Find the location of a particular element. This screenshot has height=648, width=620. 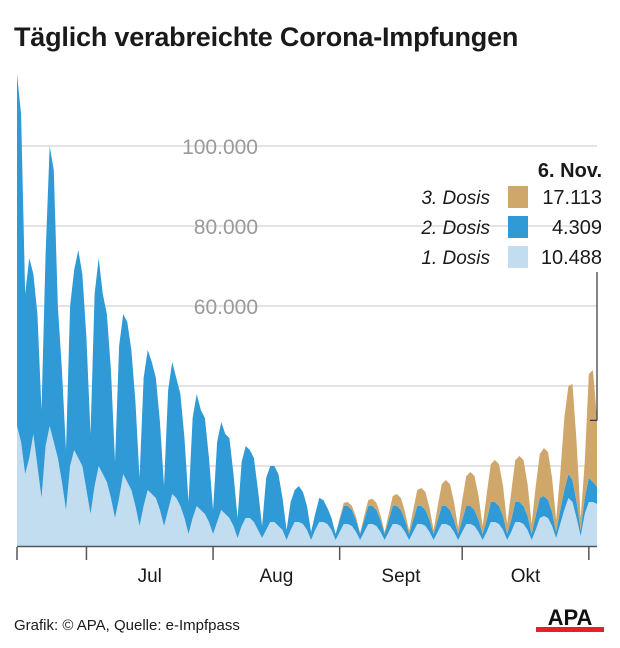

legend-item-dose2: 2. Dosis 4.309 is located at coordinates (502, 228).